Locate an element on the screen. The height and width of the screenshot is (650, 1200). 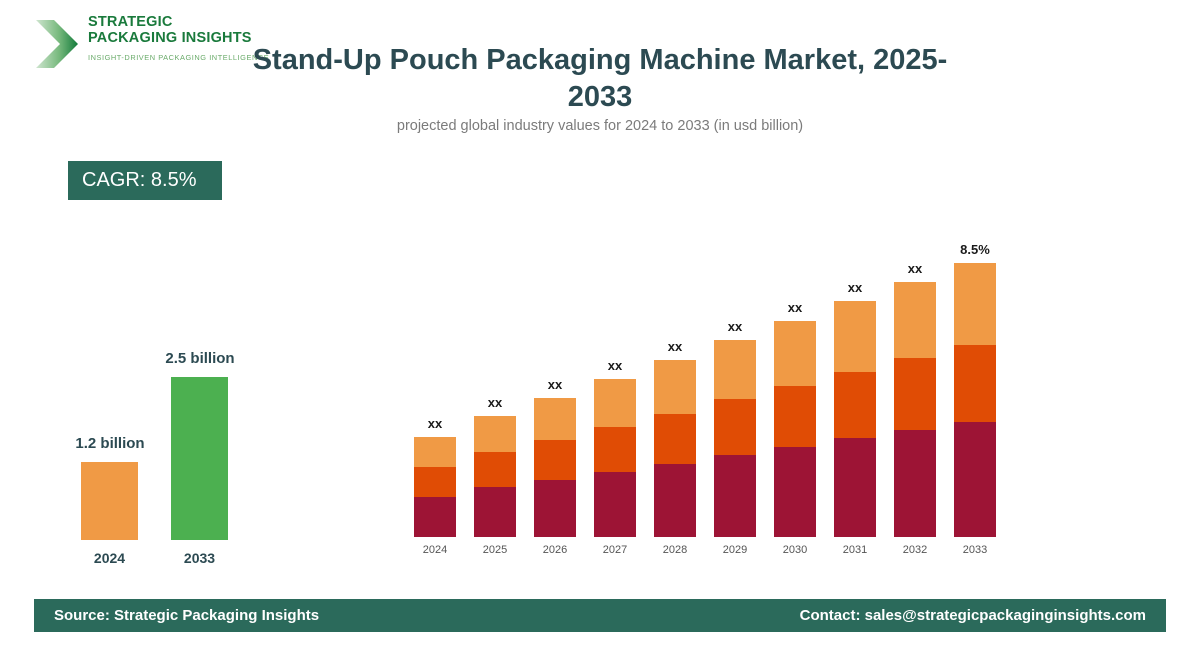
stacked-bar-year-label: 2031 is located at coordinates (855, 550).